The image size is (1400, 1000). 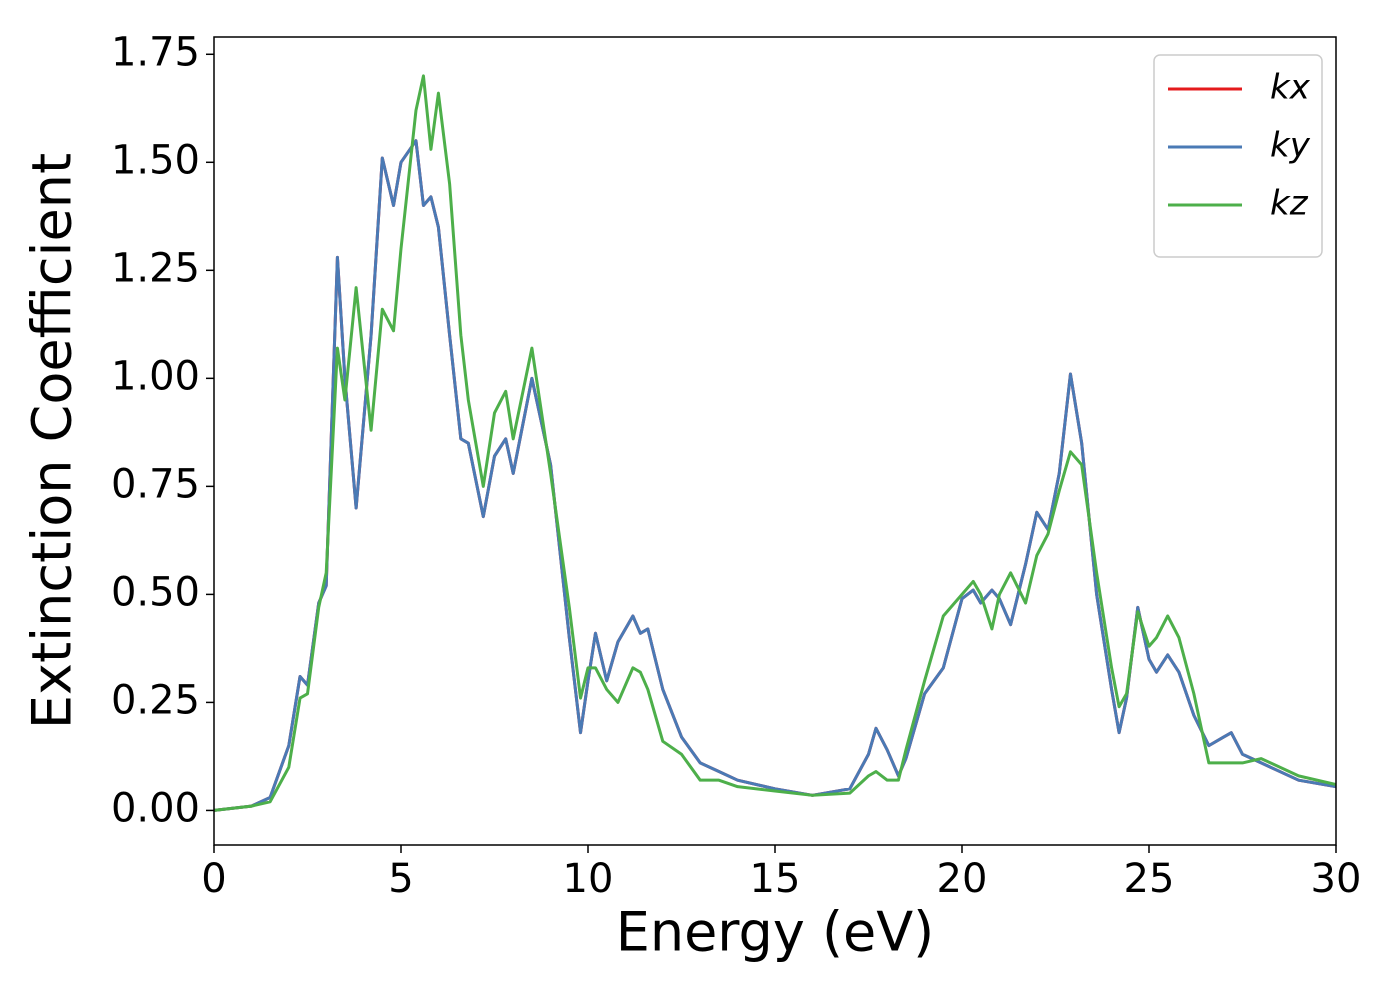 What do you see at coordinates (155, 376) in the screenshot?
I see `y-tick-label: 1.00` at bounding box center [155, 376].